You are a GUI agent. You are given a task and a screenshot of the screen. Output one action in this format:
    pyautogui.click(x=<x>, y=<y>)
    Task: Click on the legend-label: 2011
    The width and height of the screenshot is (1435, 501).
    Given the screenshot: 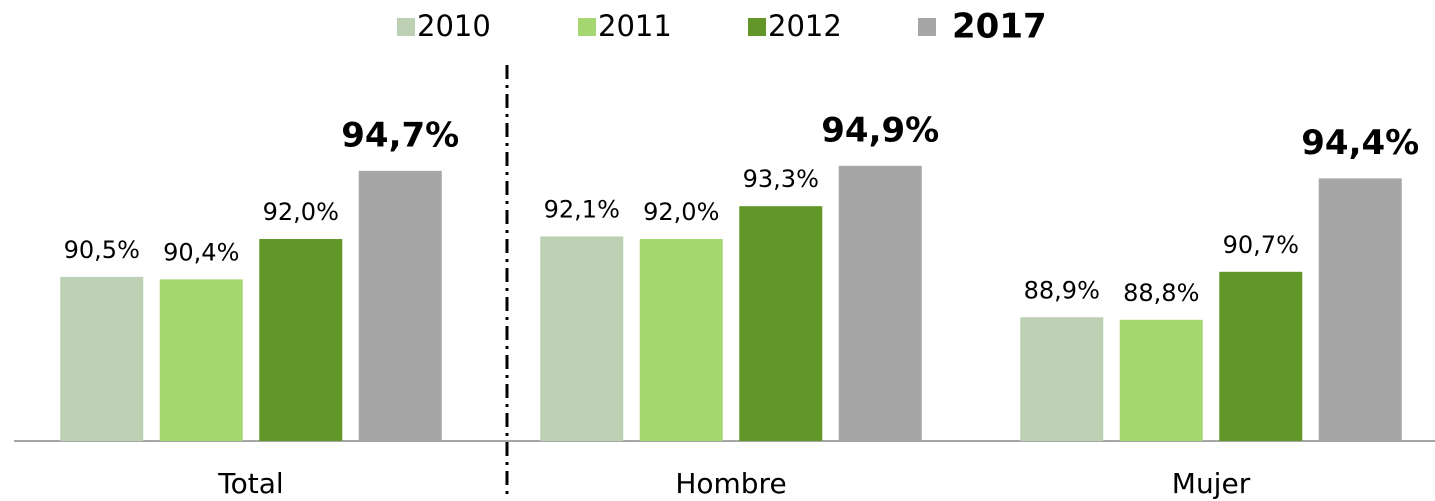 What is the action you would take?
    pyautogui.click(x=635, y=26)
    